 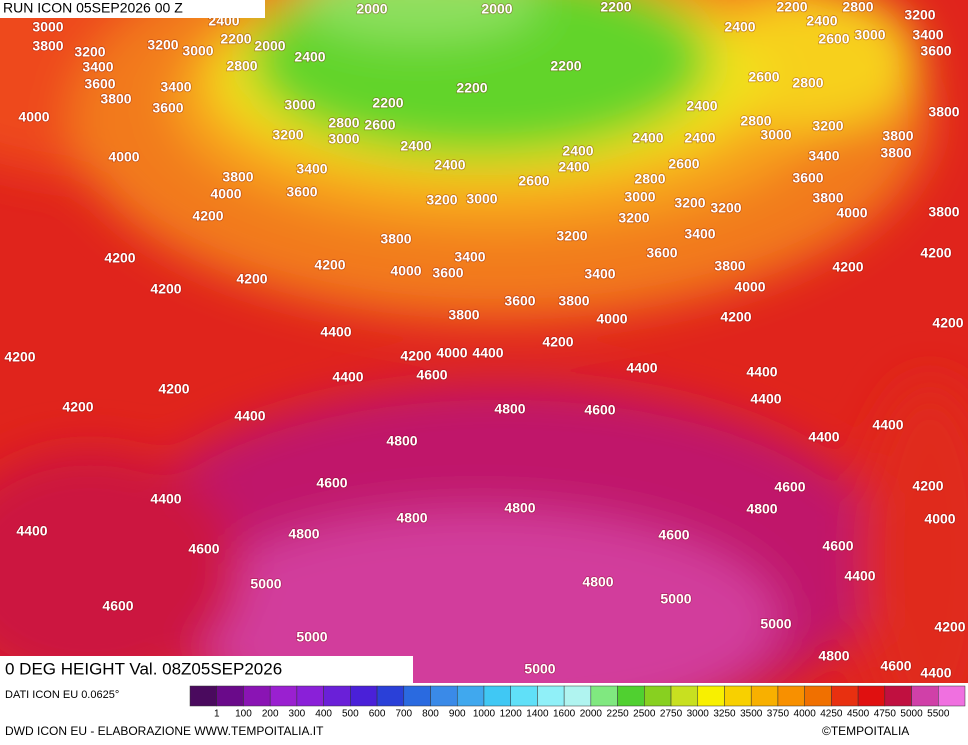 I want to click on legend-label: 1, so click(x=217, y=714).